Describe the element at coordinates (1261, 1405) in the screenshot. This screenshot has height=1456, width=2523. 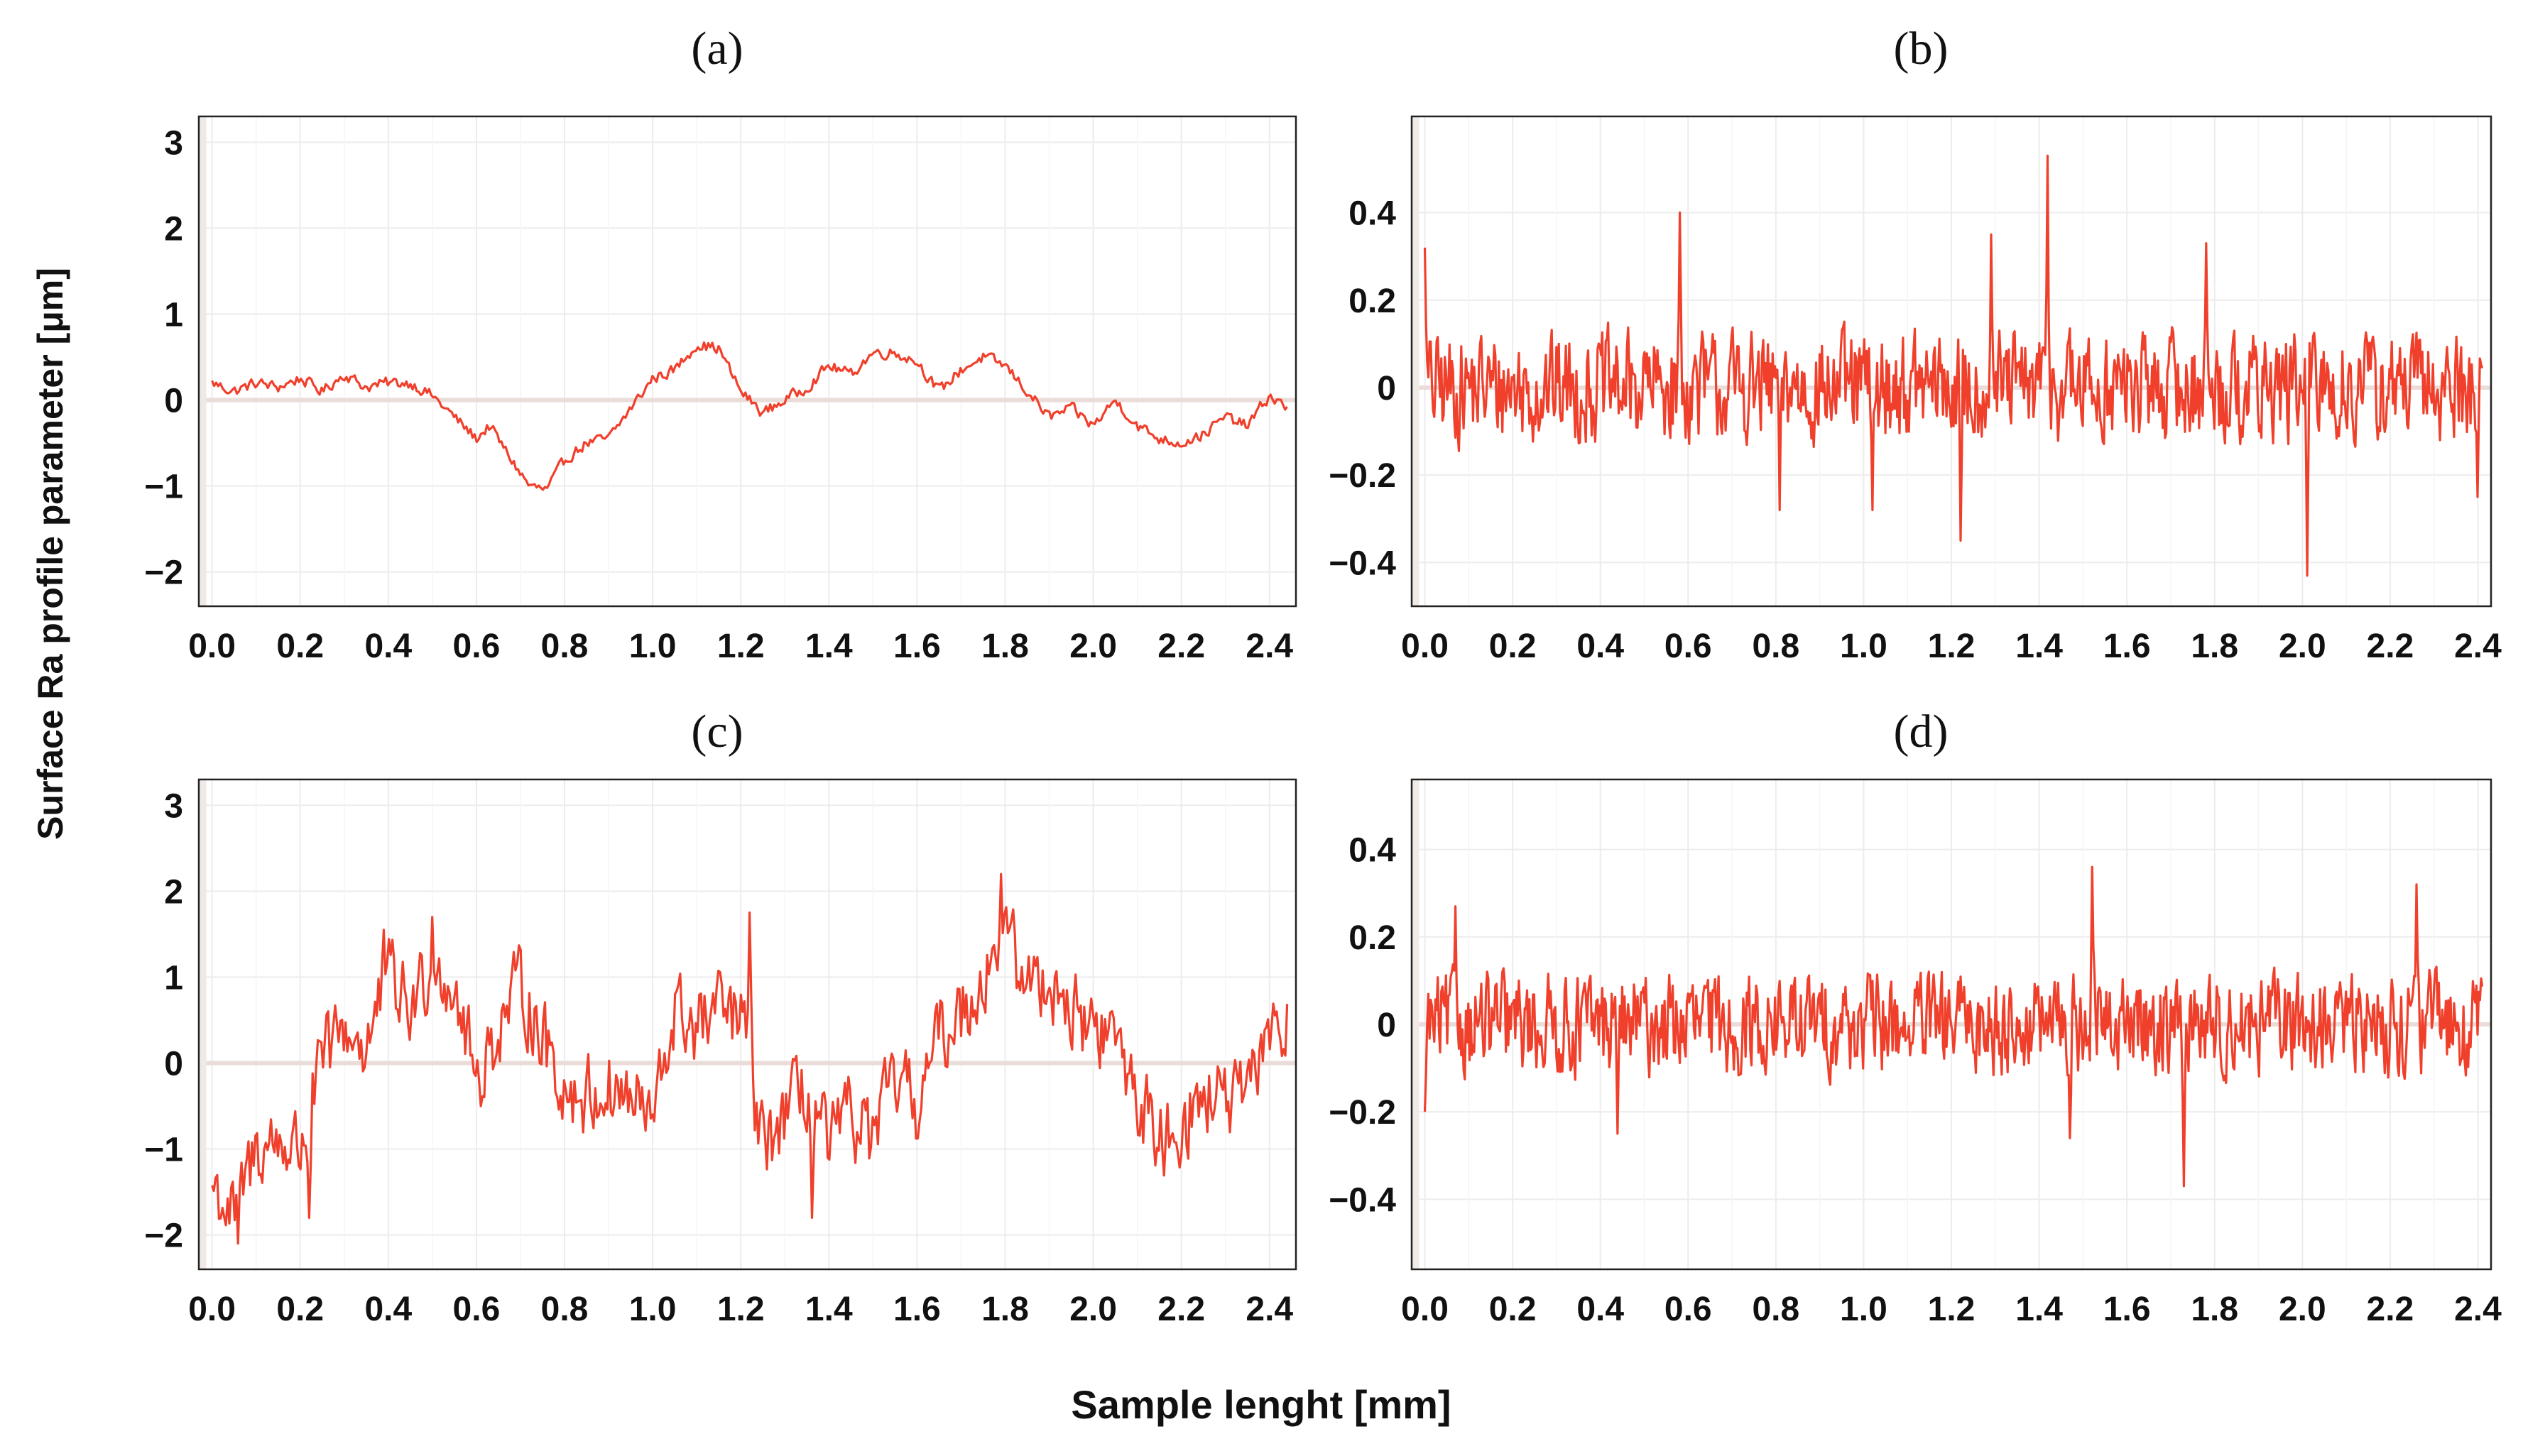
I see `x-axis-label: Sample lenght [mm]` at that location.